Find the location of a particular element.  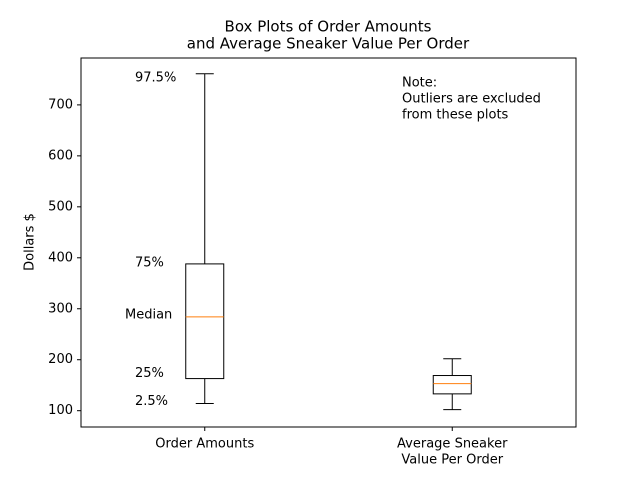

y-tick-label: 200 is located at coordinates (60, 359).